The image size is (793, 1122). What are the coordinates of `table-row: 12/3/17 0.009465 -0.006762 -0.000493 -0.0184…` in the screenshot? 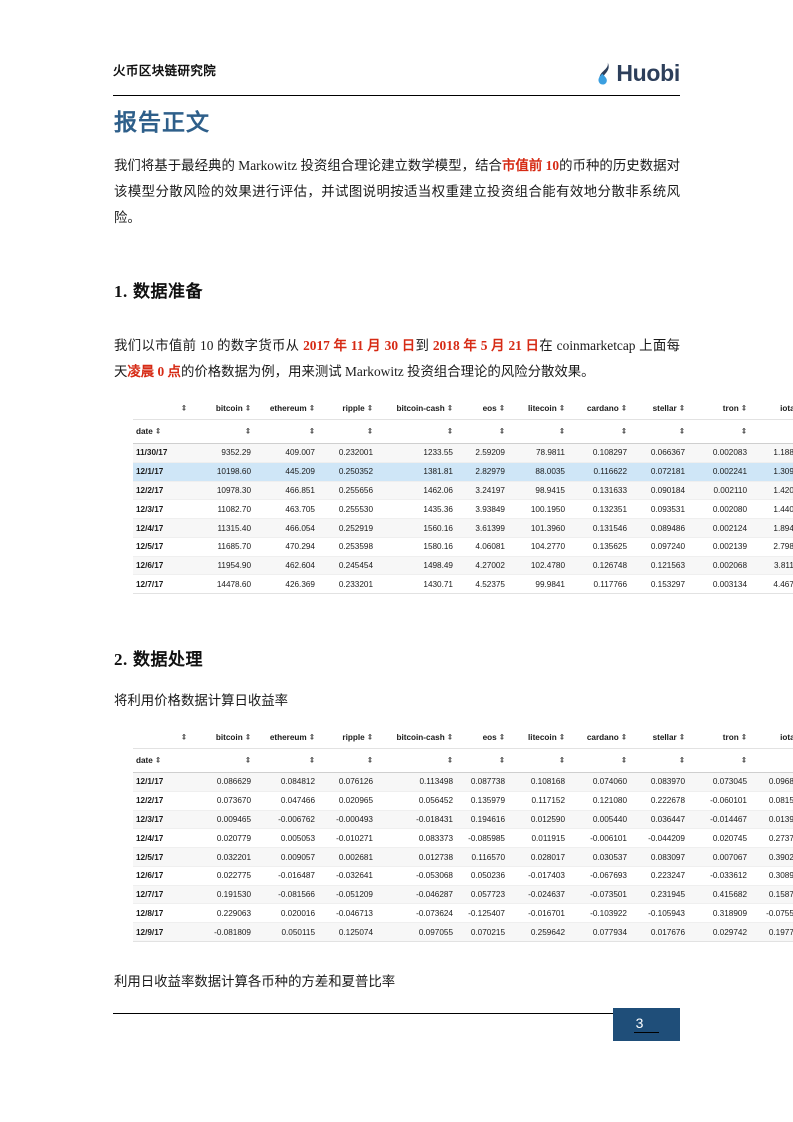 It's located at (463, 820).